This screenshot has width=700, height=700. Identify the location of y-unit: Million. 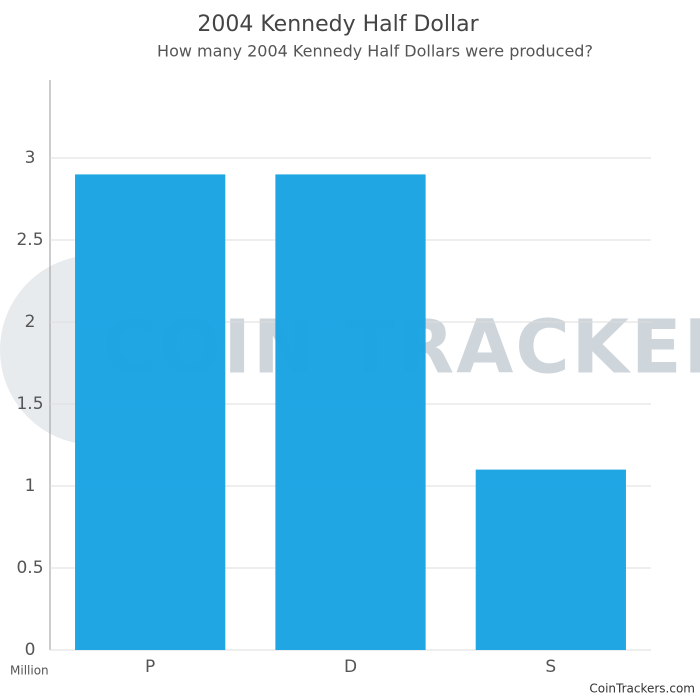
(29, 671).